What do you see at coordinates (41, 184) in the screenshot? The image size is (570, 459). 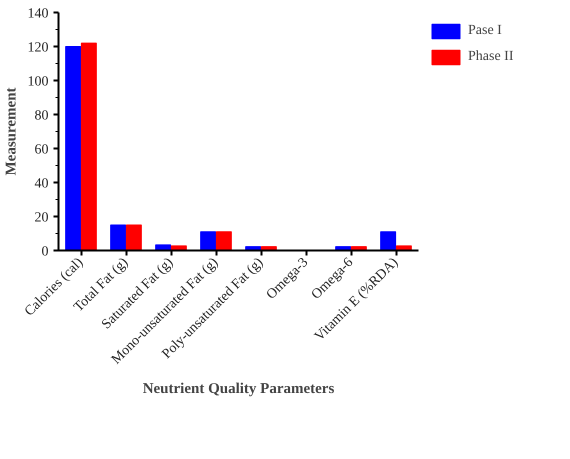 I see `y-tick-label: 40` at bounding box center [41, 184].